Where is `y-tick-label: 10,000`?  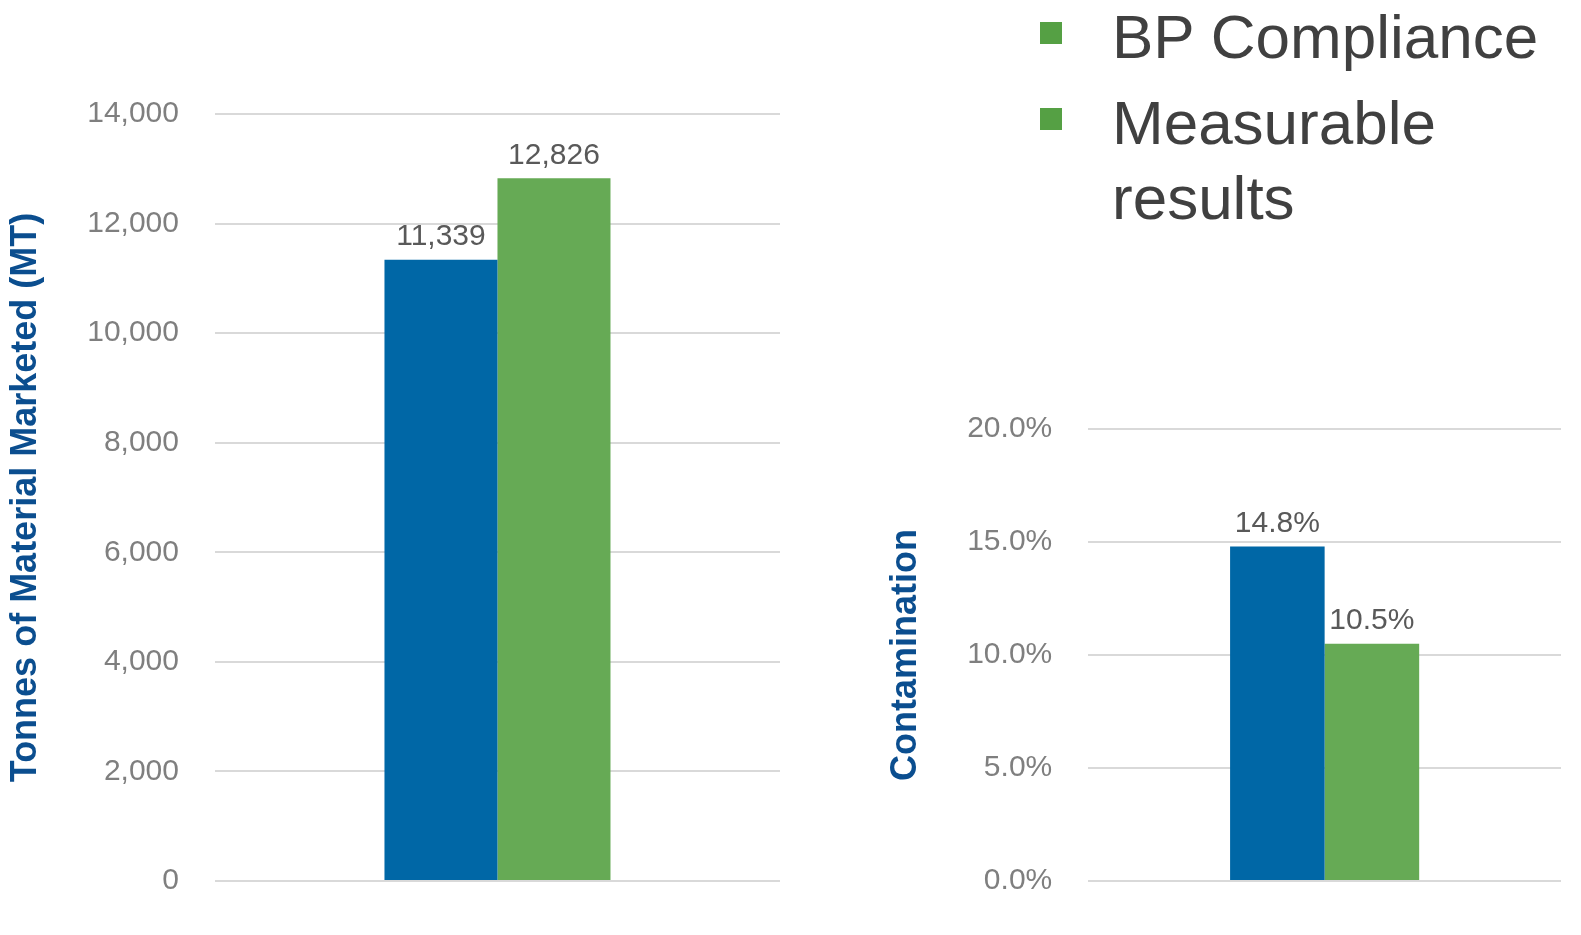
y-tick-label: 10,000 is located at coordinates (133, 331).